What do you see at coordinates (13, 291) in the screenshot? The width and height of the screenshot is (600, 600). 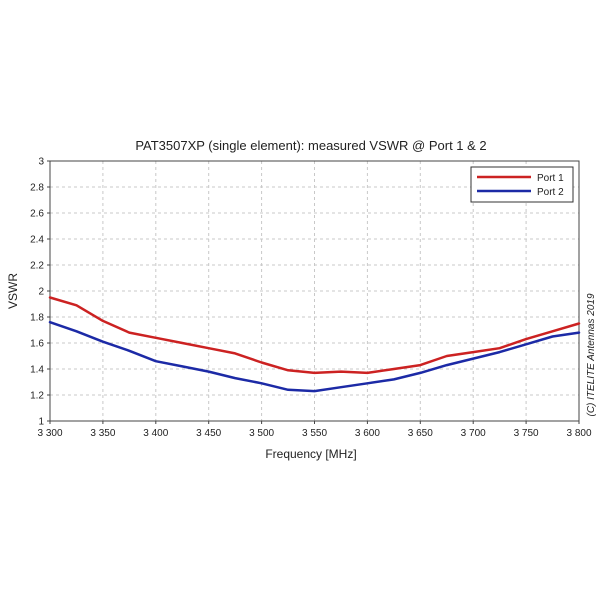 I see `y-axis-label: VSWR` at bounding box center [13, 291].